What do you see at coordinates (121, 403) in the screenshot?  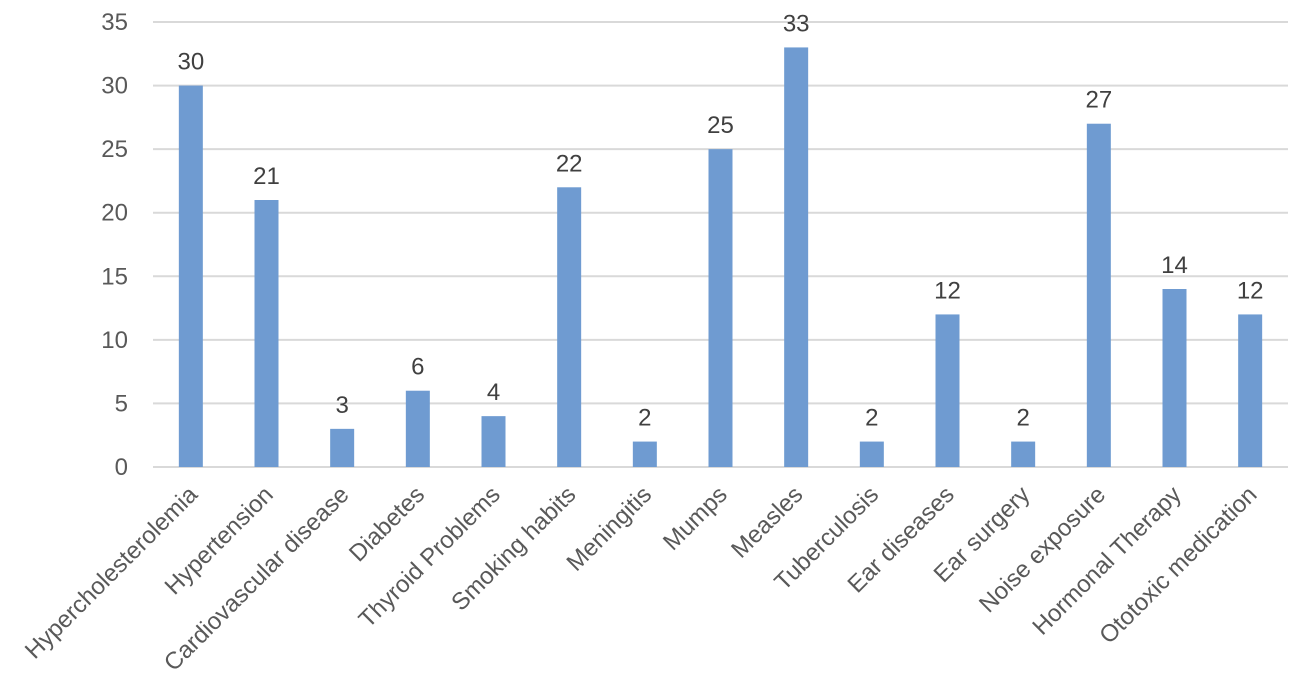 I see `y-tick-label: 5` at bounding box center [121, 403].